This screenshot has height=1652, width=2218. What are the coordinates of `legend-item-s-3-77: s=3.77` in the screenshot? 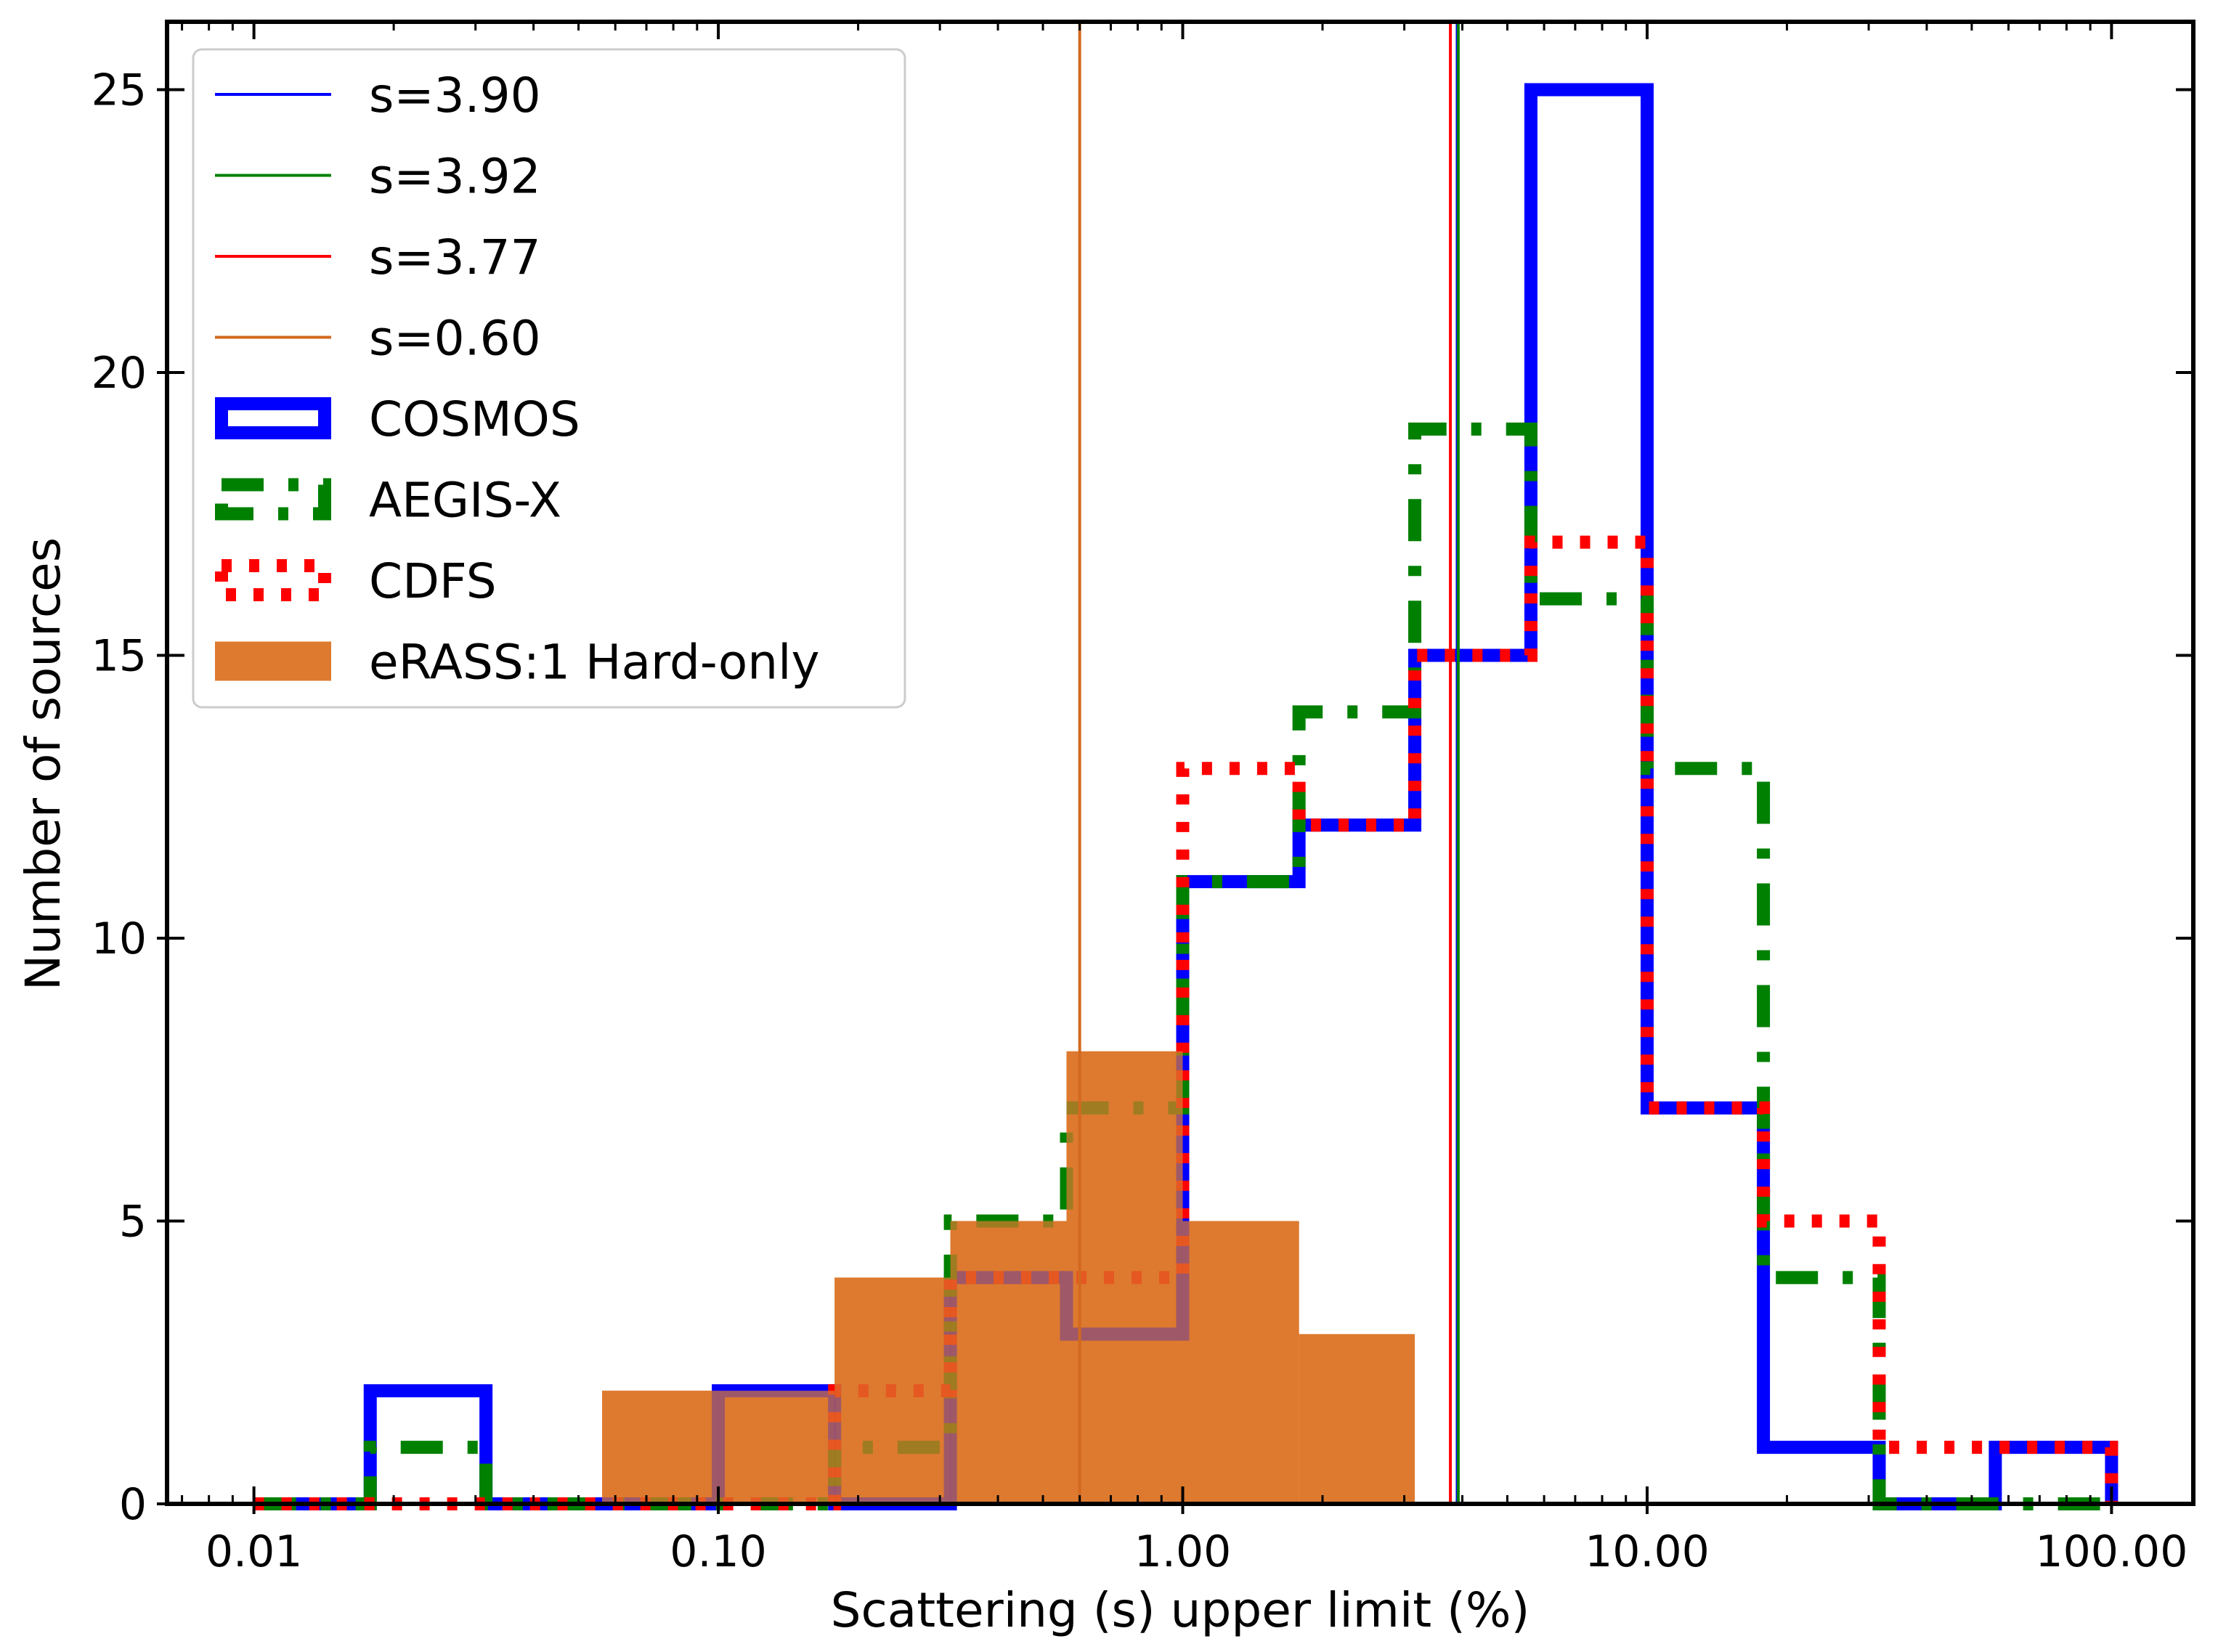 It's located at (378, 257).